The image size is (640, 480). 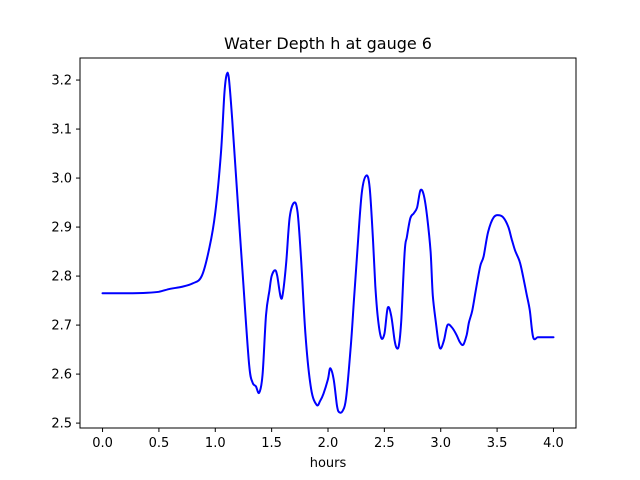 I want to click on x-tick-label: 3.5, so click(x=497, y=443).